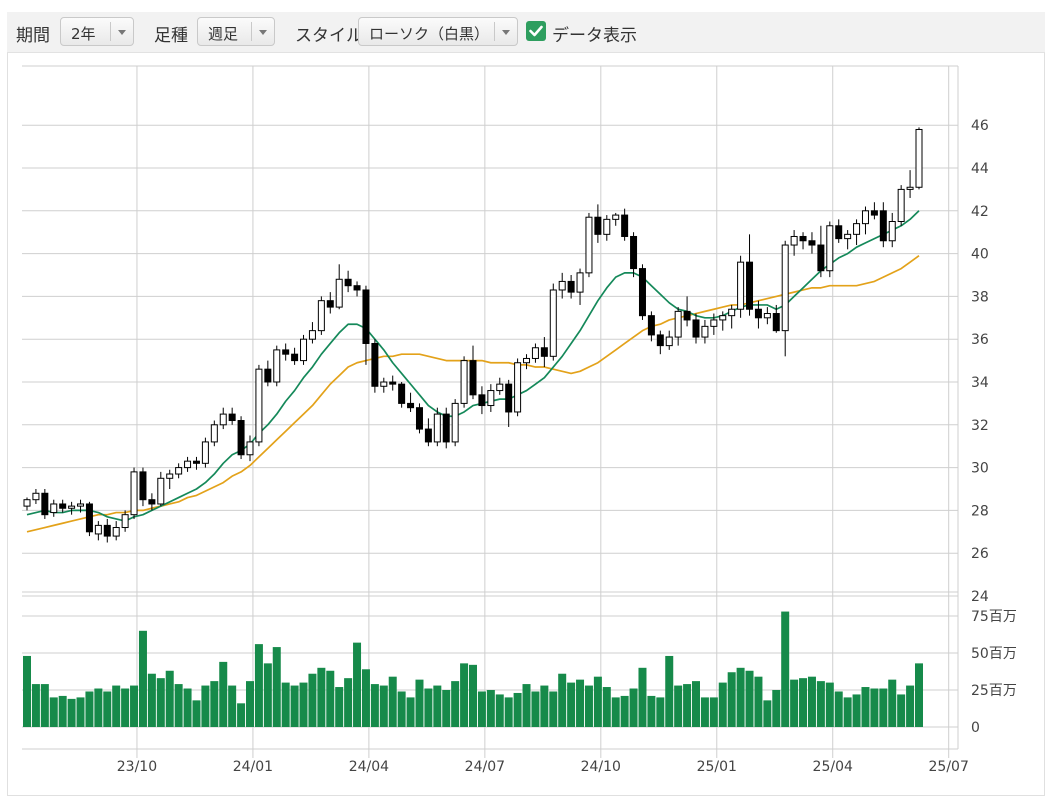 This screenshot has width=1057, height=804. I want to click on chart-toolbar: 期間 2年 足種 週足 スタイル ローソク（白黒） データ表示, so click(526, 32).